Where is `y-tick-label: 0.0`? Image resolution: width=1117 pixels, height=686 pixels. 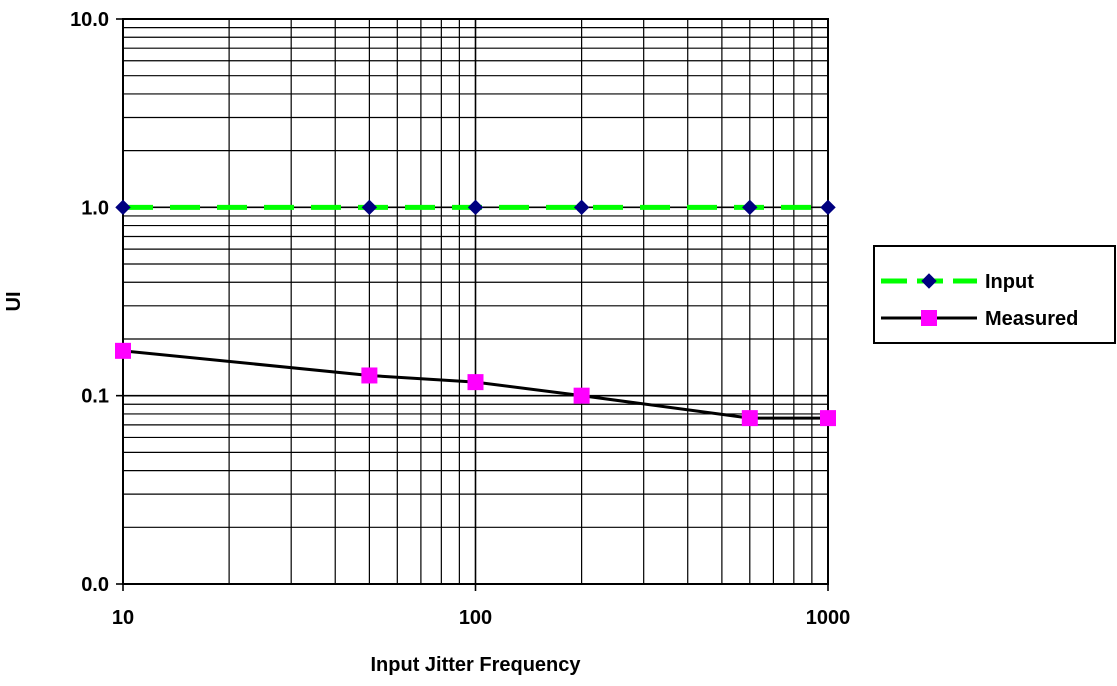
y-tick-label: 0.0 is located at coordinates (95, 585).